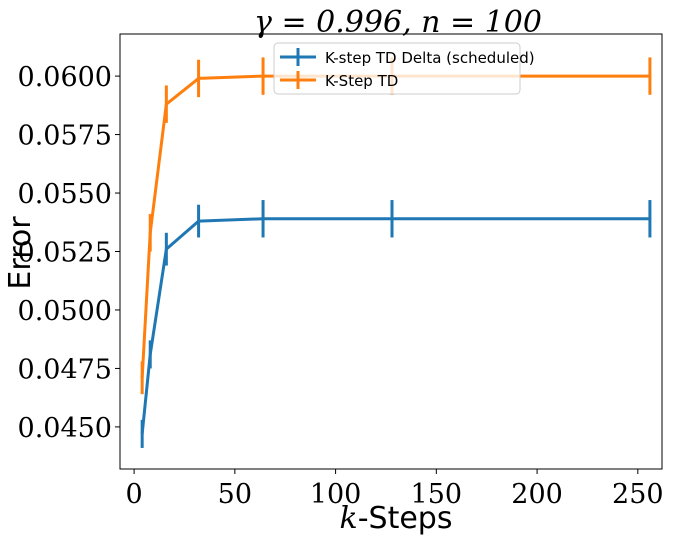  Describe the element at coordinates (398, 22) in the screenshot. I see `chart-title: γ = 0.996, n = 100` at that location.